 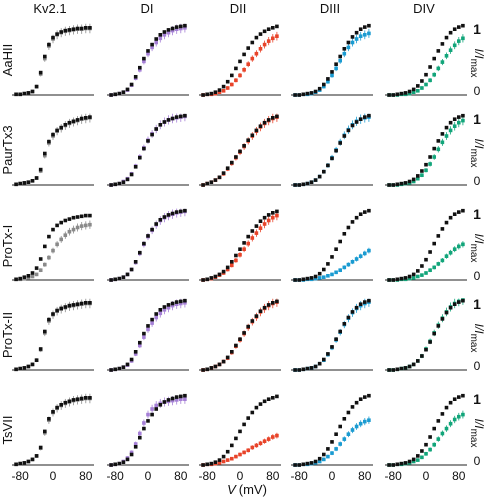 What do you see at coordinates (247, 489) in the screenshot?
I see `x-axis-label: V (mV)` at bounding box center [247, 489].